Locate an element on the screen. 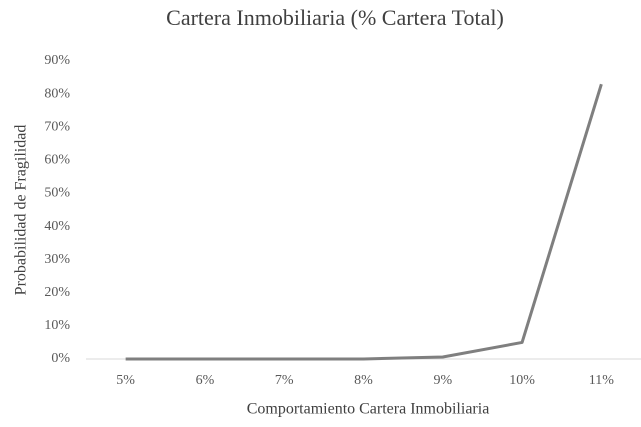 Image resolution: width=641 pixels, height=427 pixels. x-tick-label: 10% is located at coordinates (522, 380).